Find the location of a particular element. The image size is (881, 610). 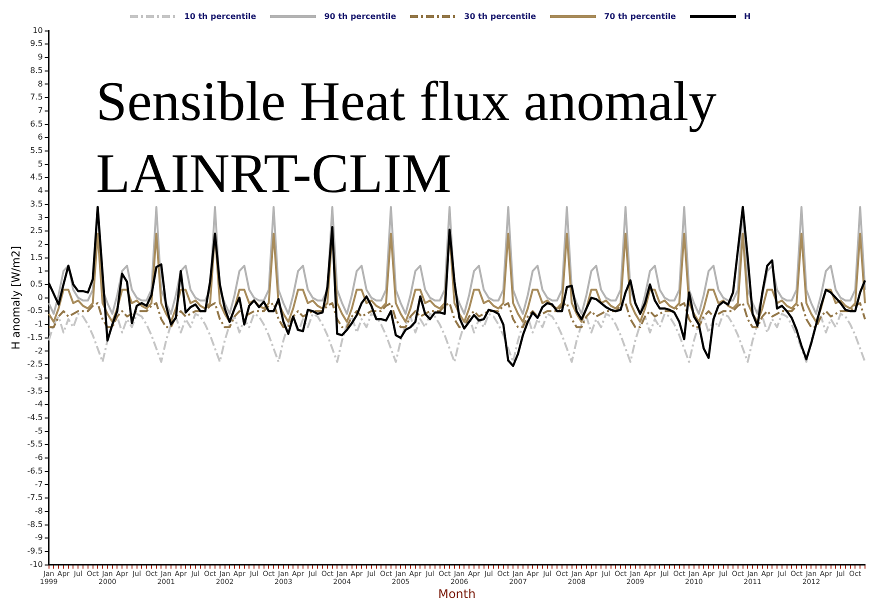

y-tick-label: 8 is located at coordinates (40, 83).